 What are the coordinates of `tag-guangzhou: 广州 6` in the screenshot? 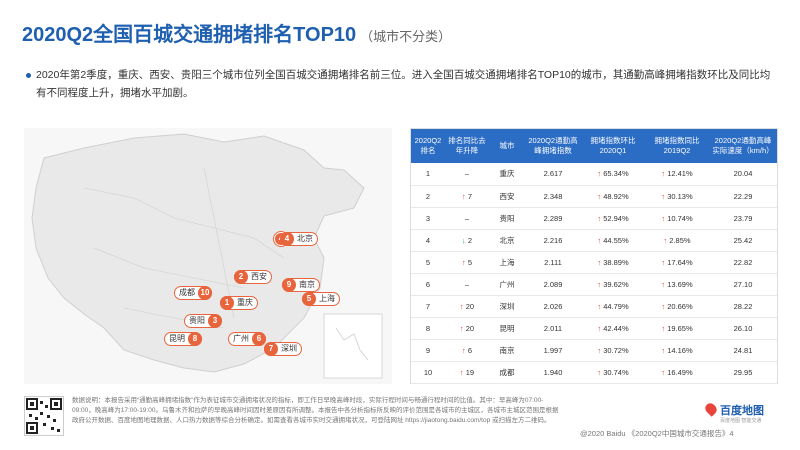 It's located at (247, 339).